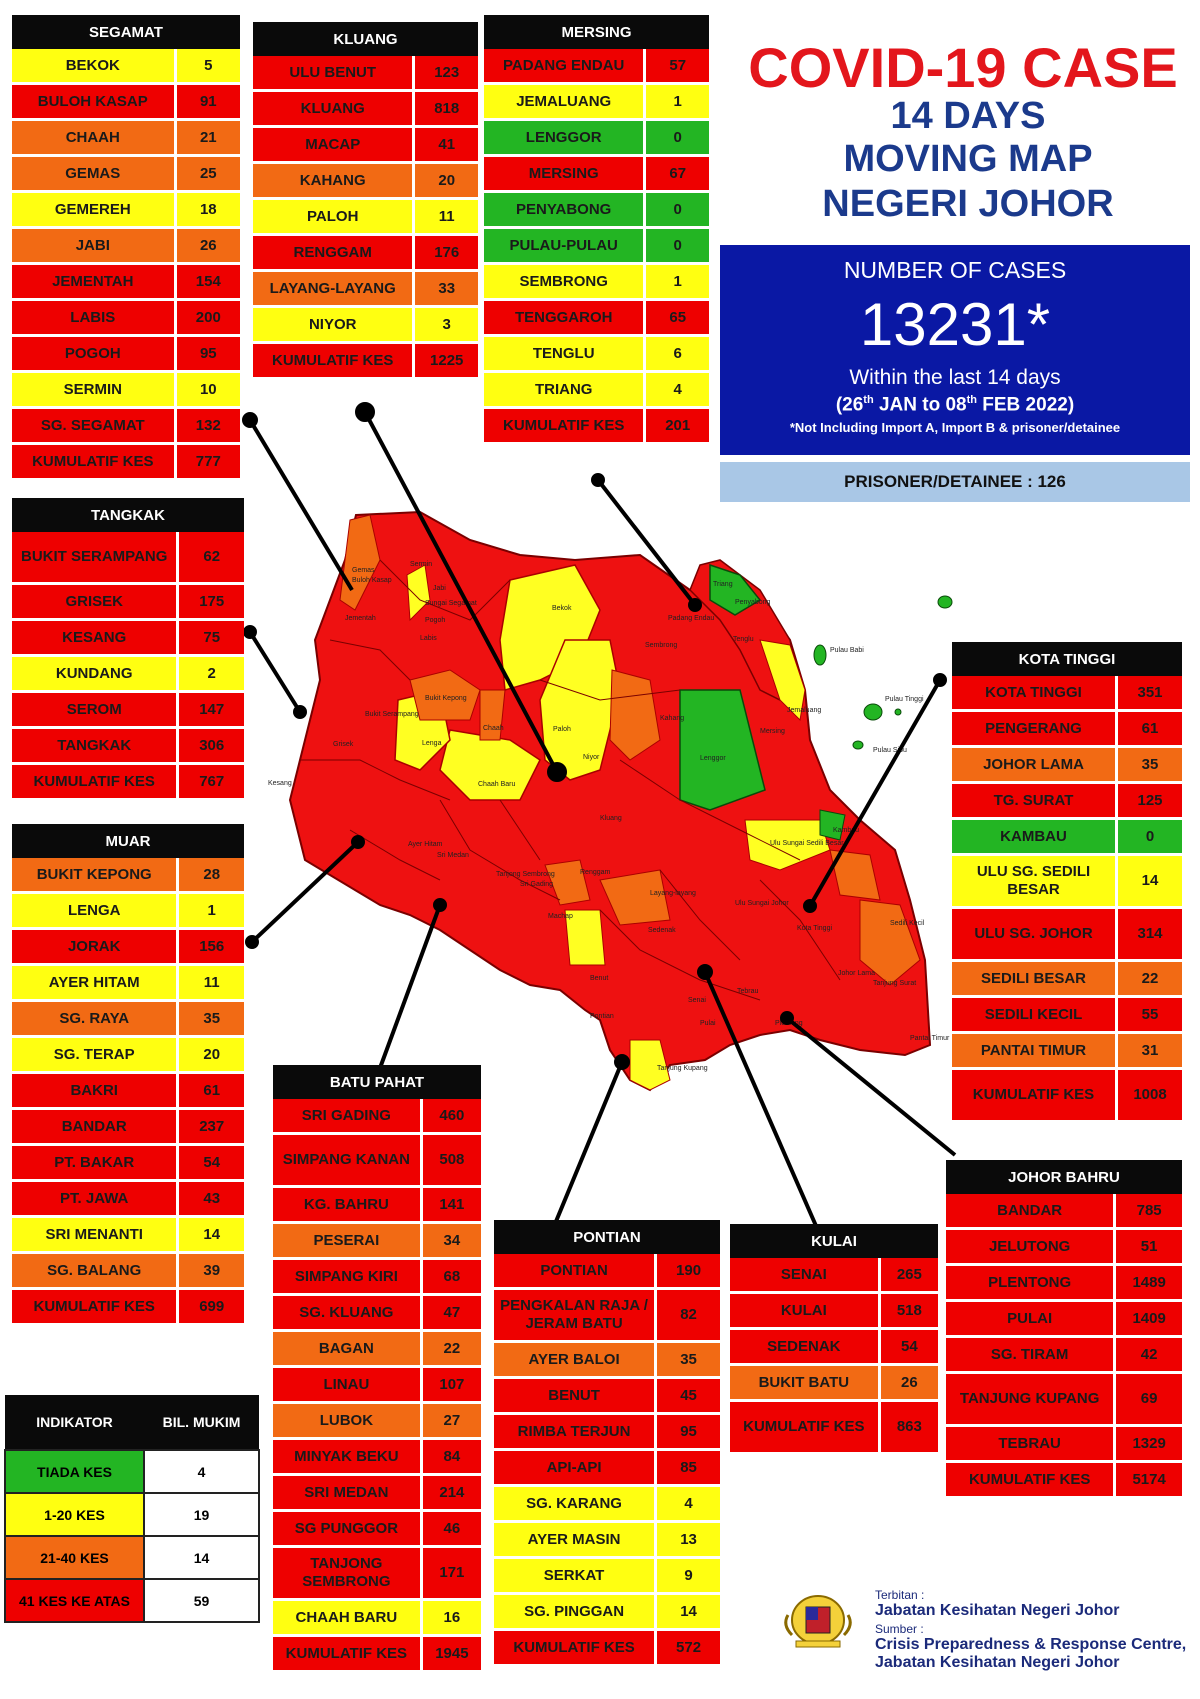 The image size is (1200, 1699). What do you see at coordinates (596, 282) in the screenshot?
I see `mukim-row: SEMBRONG 1` at bounding box center [596, 282].